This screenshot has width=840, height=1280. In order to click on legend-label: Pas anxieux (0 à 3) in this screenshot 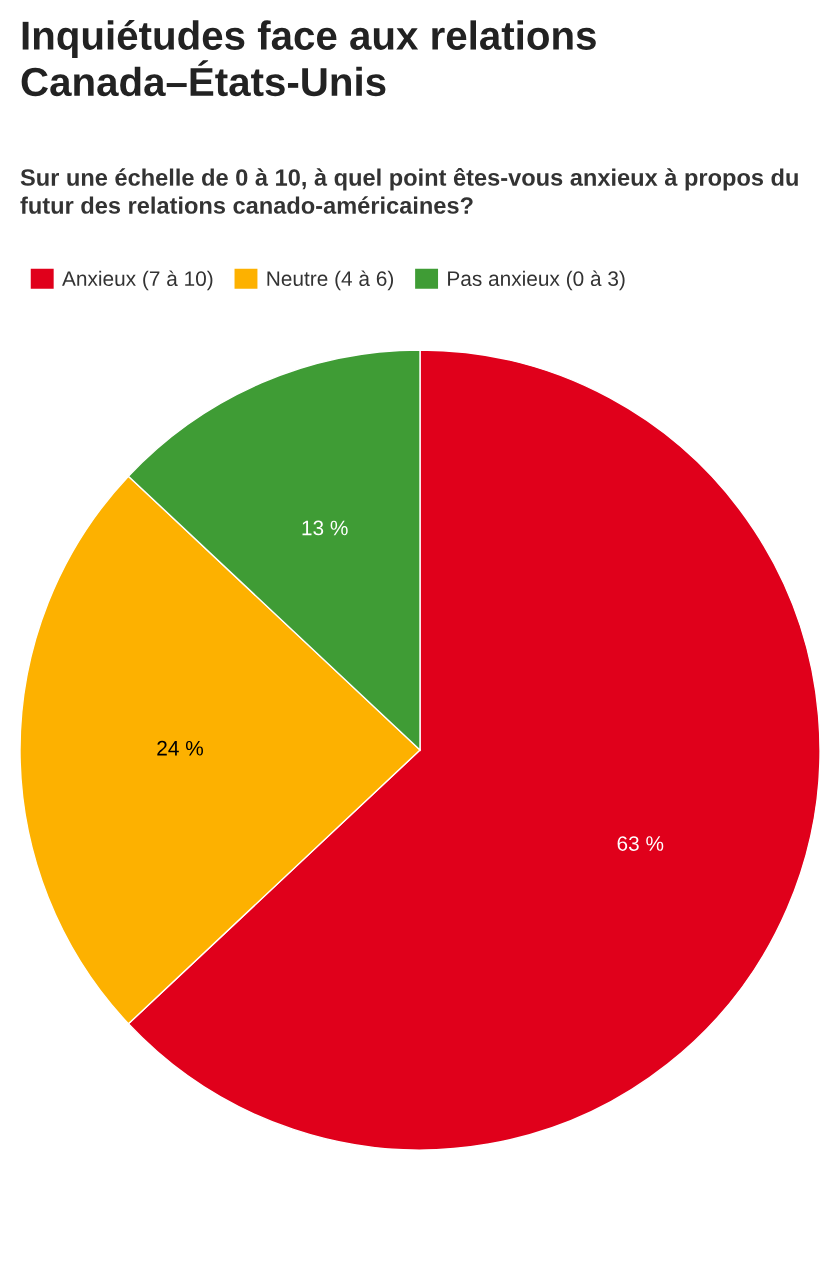, I will do `click(536, 280)`.